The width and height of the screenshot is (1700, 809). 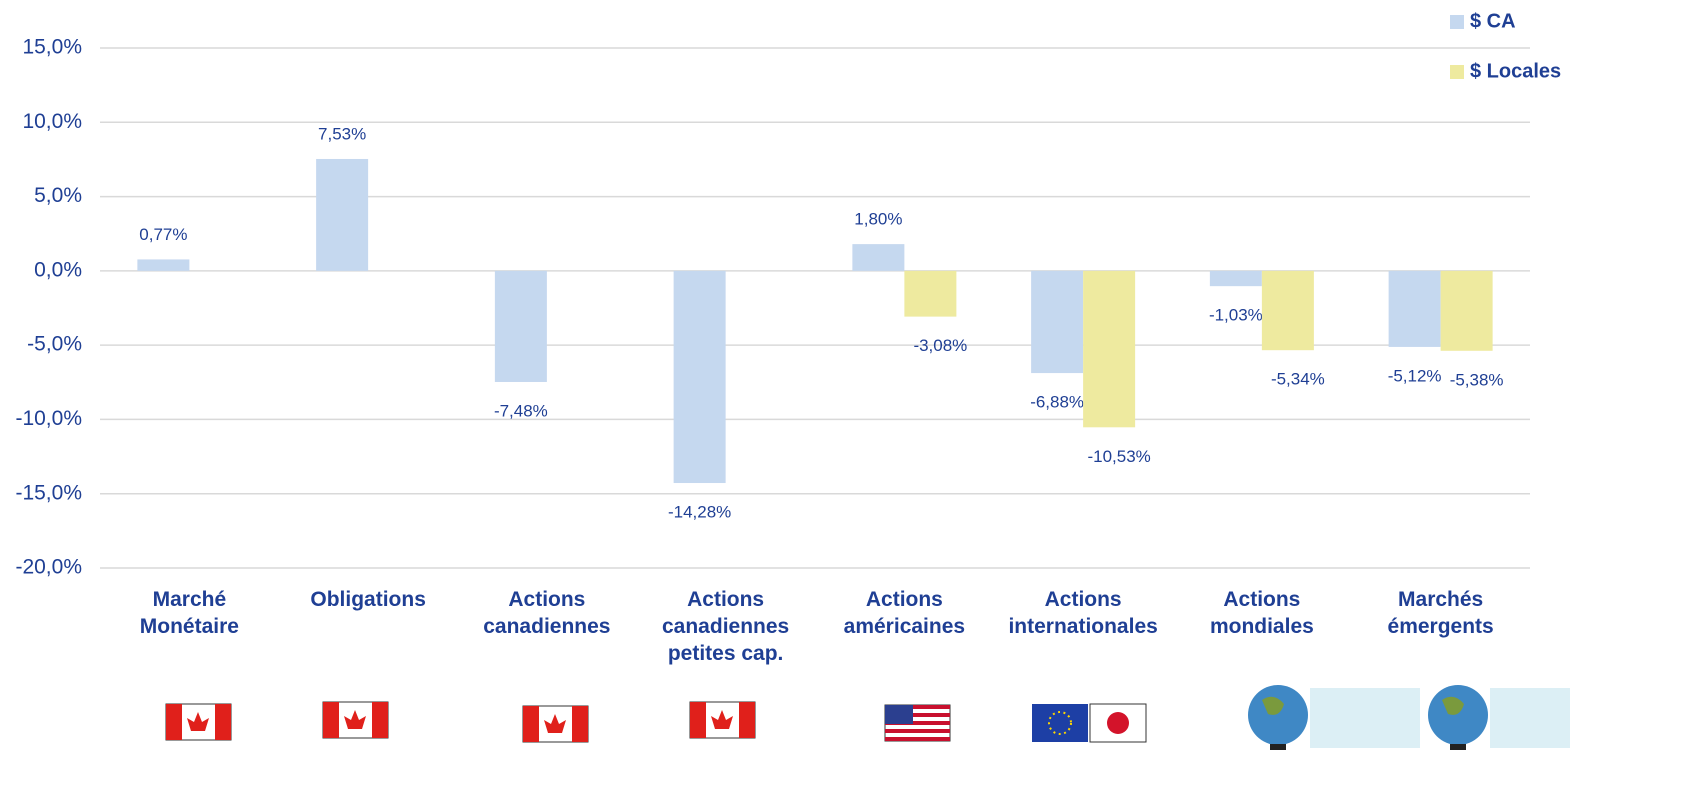 I want to click on data-label: 0,77%, so click(x=163, y=234).